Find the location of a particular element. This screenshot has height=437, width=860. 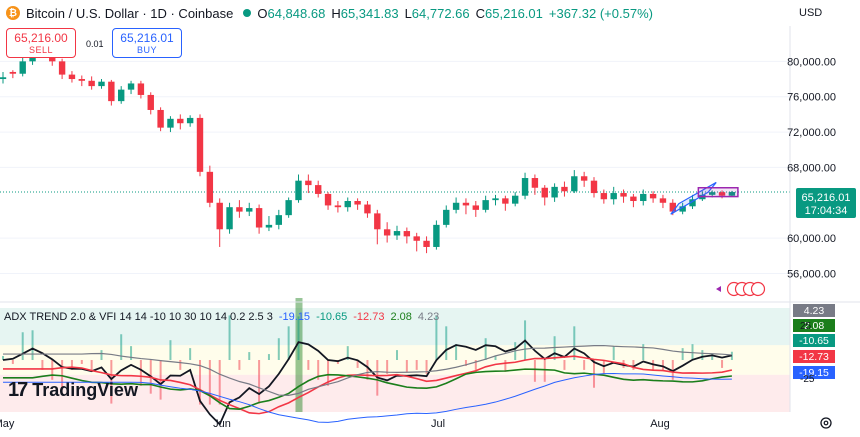

spread-value: 0.01 is located at coordinates (95, 44).